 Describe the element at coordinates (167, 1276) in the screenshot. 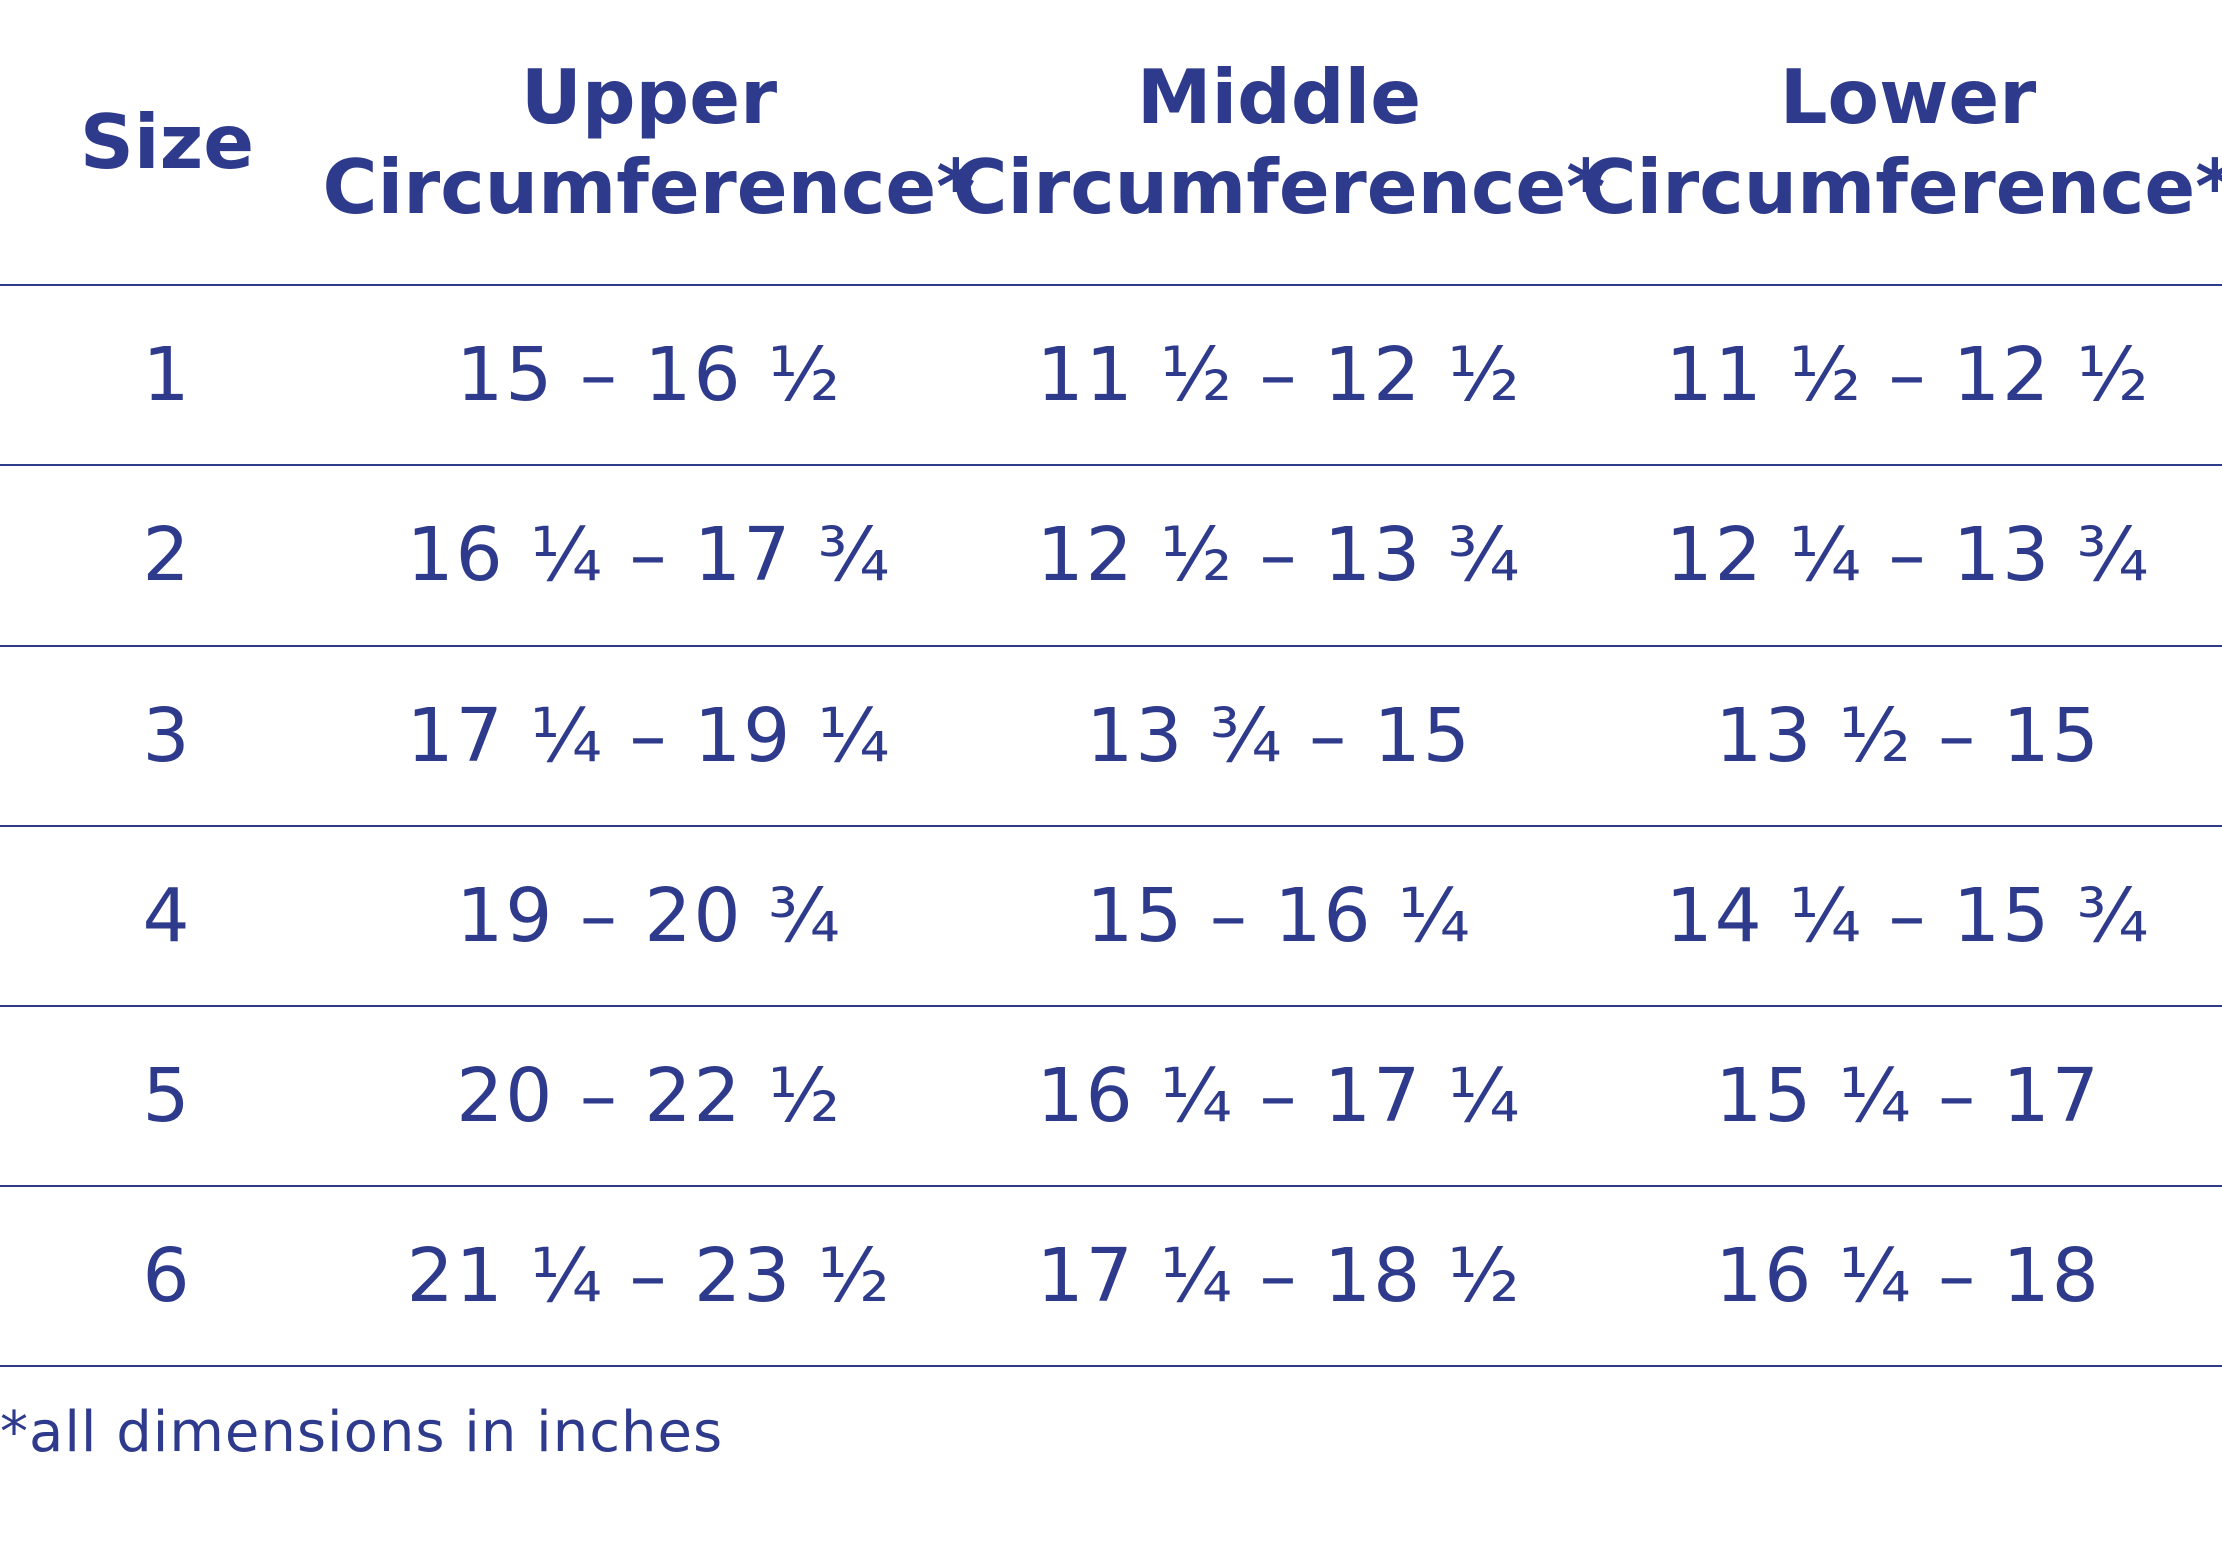

I see `cell-size: 6` at that location.